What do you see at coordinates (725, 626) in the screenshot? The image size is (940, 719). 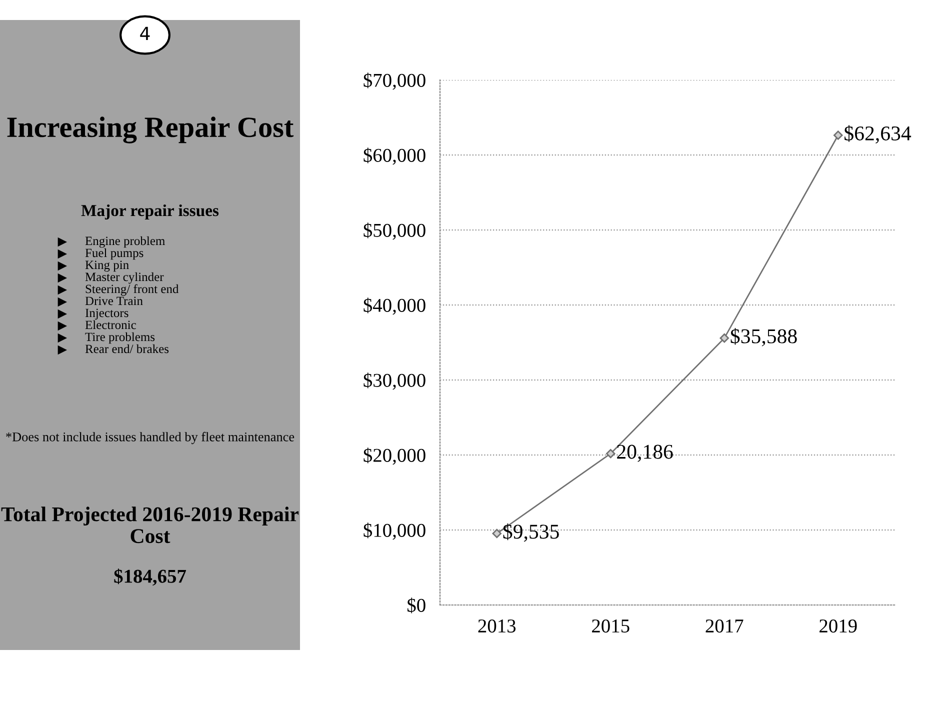 I see `x-tick-label: 2017` at bounding box center [725, 626].